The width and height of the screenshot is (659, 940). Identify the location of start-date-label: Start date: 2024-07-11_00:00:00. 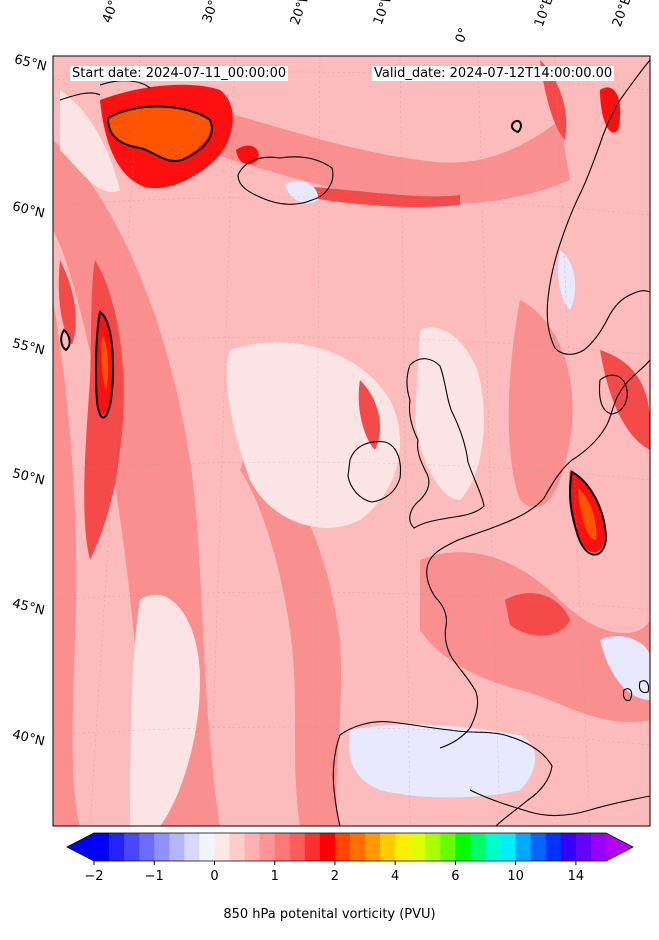
(179, 73).